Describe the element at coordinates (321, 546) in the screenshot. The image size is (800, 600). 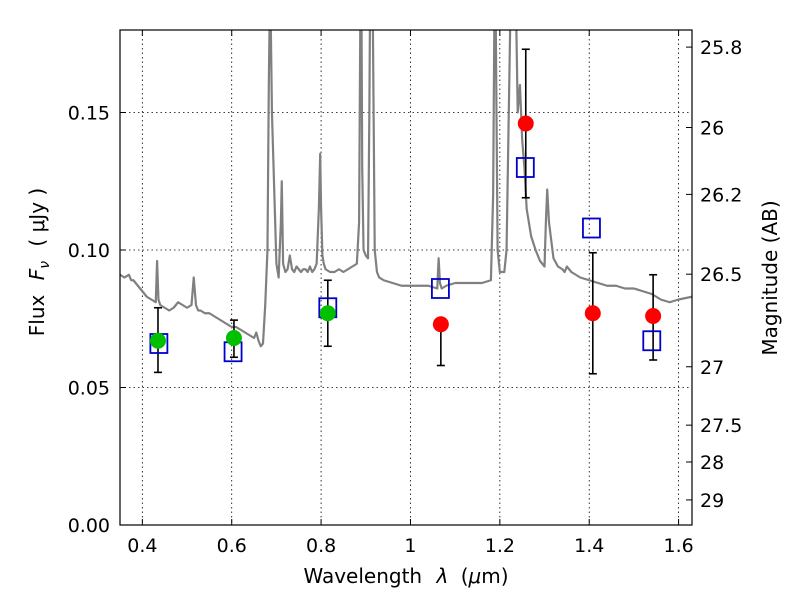
I see `x-tick-label: 0.8` at that location.